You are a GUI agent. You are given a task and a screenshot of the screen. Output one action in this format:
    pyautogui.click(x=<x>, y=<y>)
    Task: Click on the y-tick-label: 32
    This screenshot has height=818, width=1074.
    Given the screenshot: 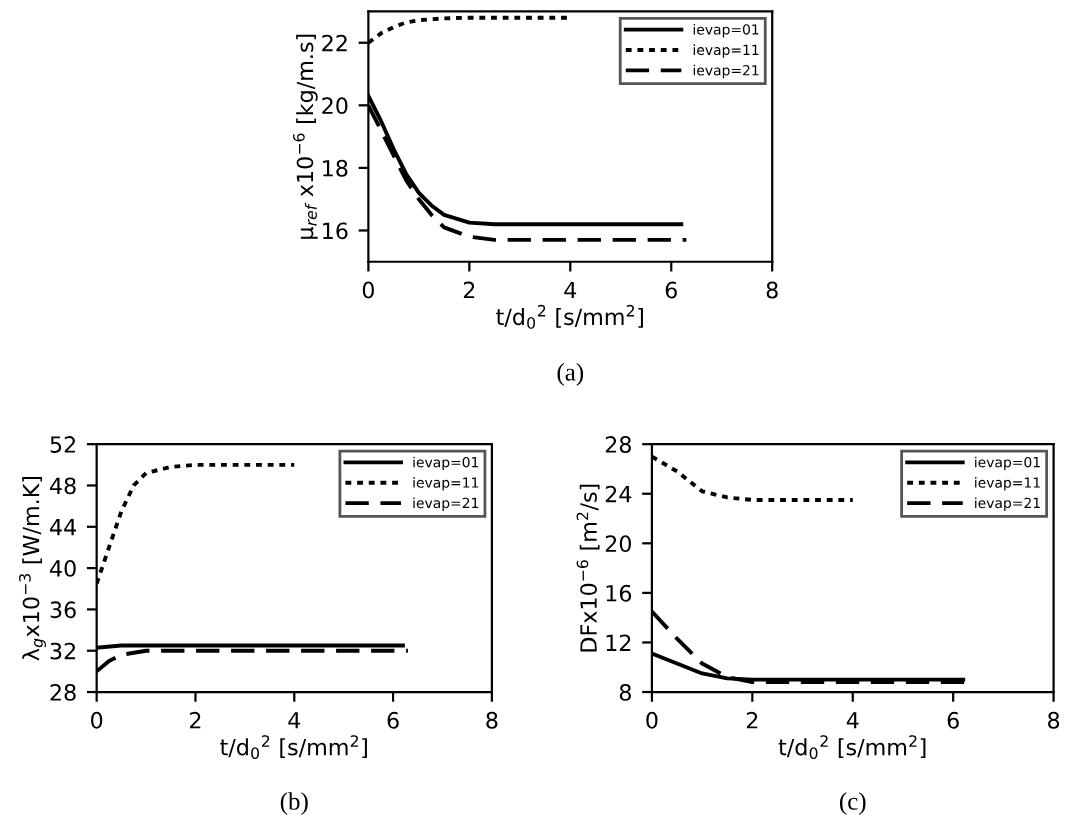 What is the action you would take?
    pyautogui.click(x=62, y=651)
    